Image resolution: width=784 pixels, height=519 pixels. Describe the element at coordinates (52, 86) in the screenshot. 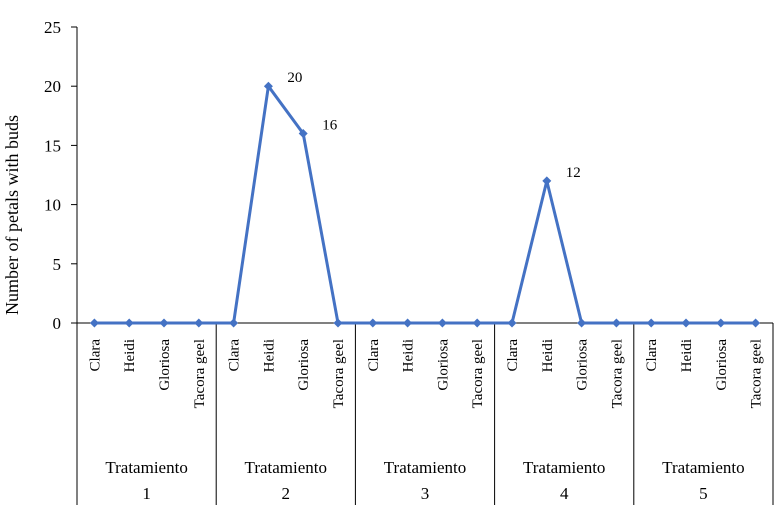

I see `y-tick-label: 20` at that location.